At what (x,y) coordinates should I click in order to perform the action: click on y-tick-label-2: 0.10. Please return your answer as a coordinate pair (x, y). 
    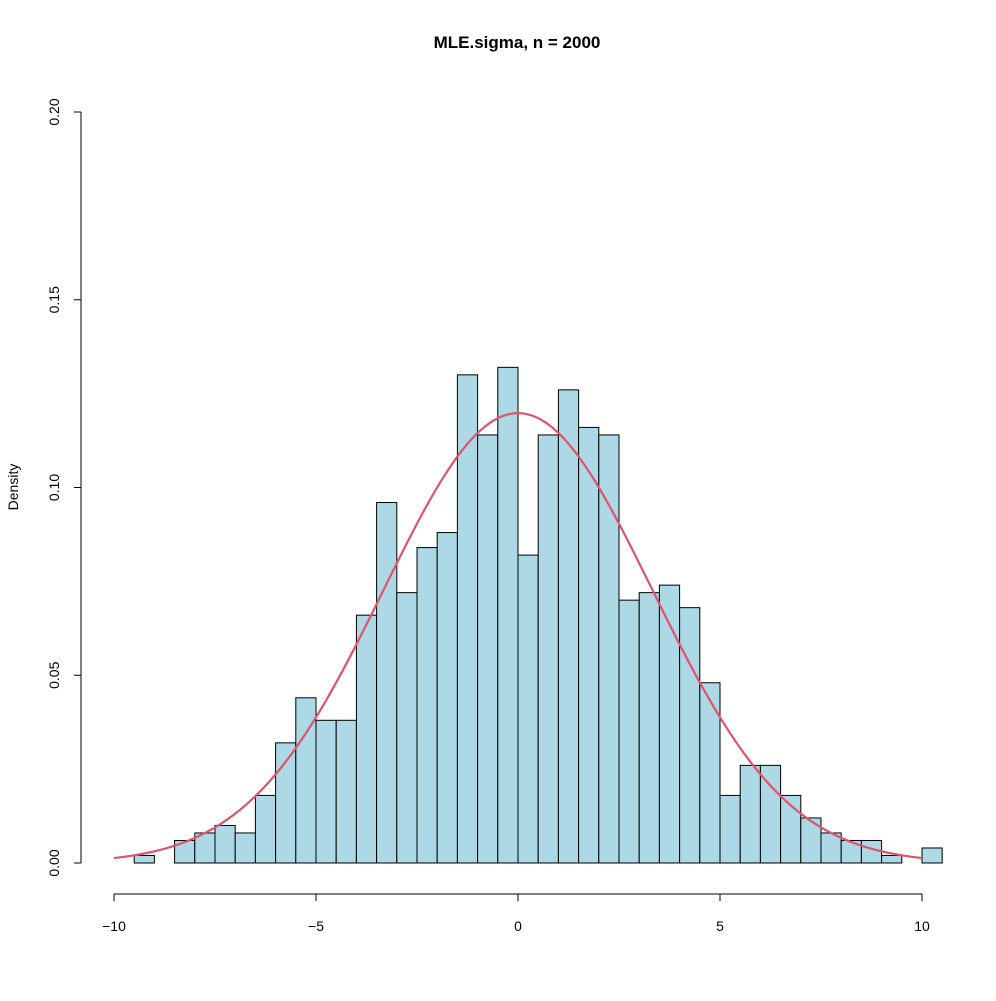
    Looking at the image, I should click on (54, 487).